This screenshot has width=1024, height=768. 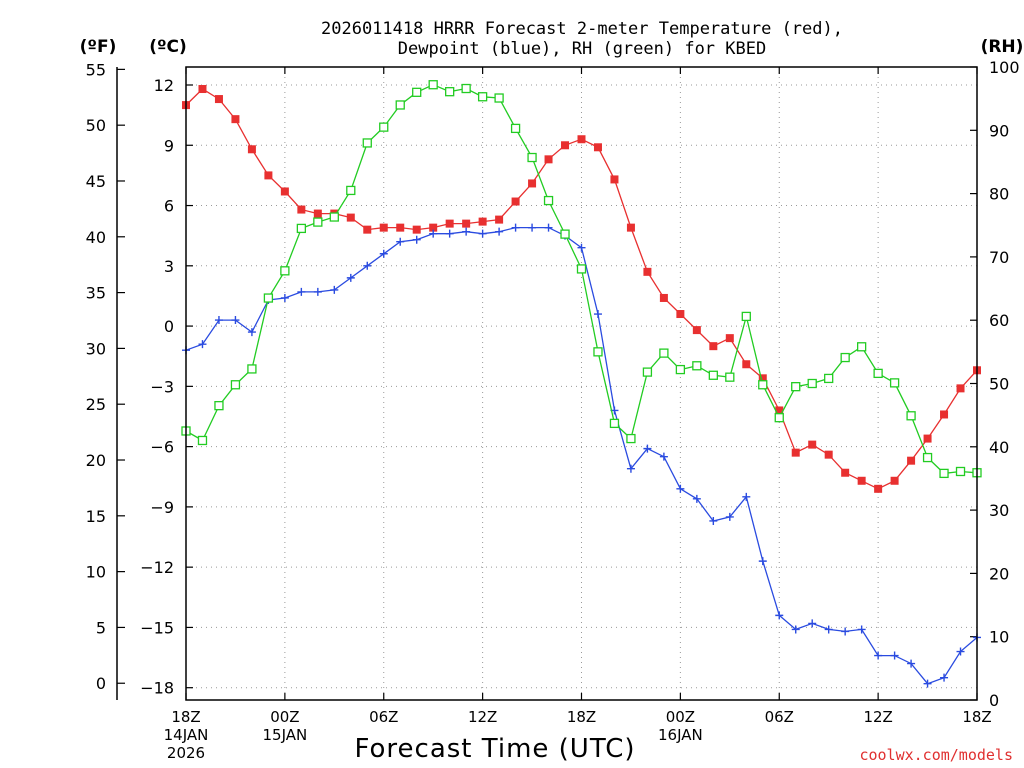 What do you see at coordinates (157, 688) in the screenshot?
I see `celsius-tick-label: −18` at bounding box center [157, 688].